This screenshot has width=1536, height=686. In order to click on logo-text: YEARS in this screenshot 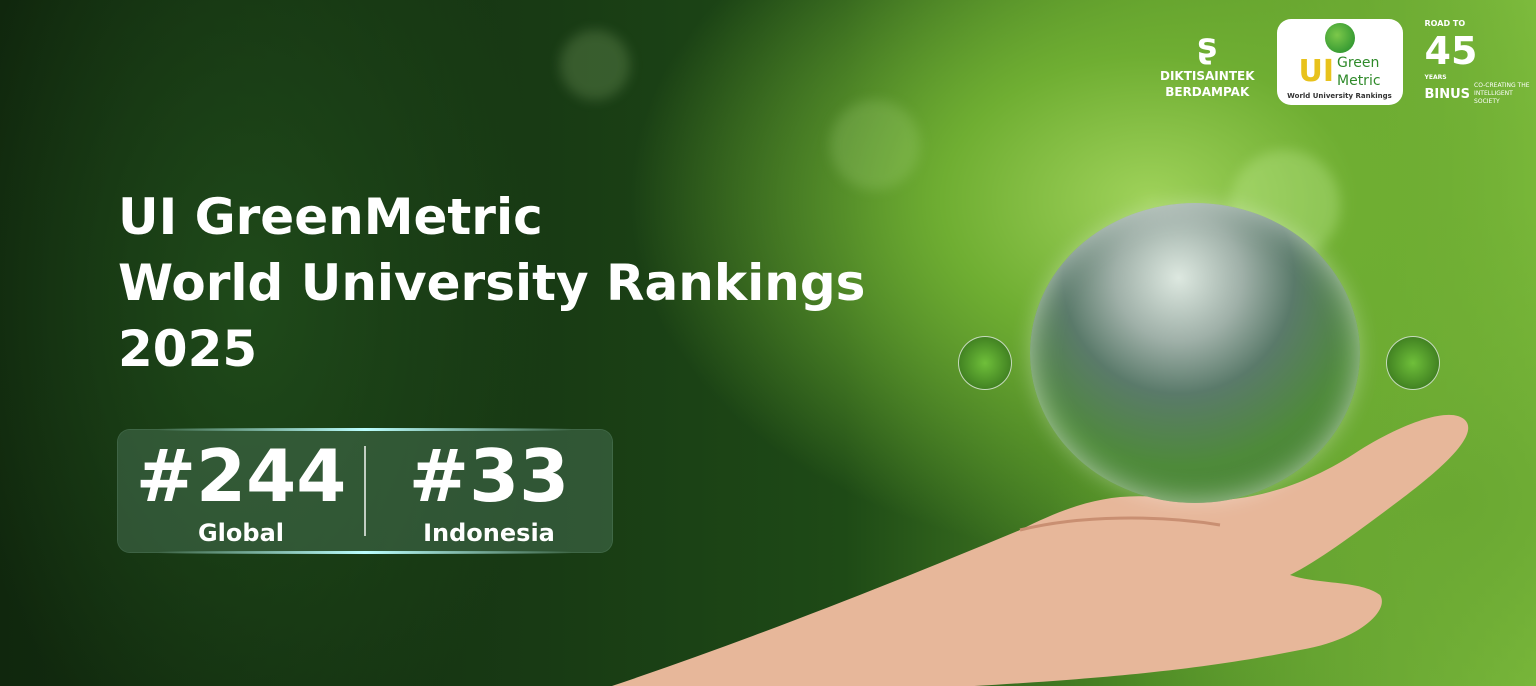, I will do `click(1435, 77)`.